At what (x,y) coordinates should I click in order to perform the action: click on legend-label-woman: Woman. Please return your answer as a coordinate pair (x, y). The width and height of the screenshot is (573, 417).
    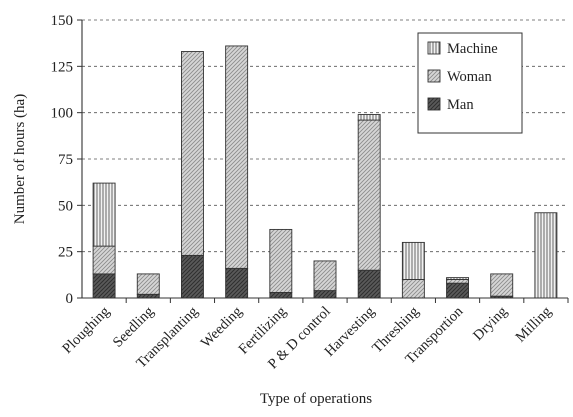
    Looking at the image, I should click on (469, 77).